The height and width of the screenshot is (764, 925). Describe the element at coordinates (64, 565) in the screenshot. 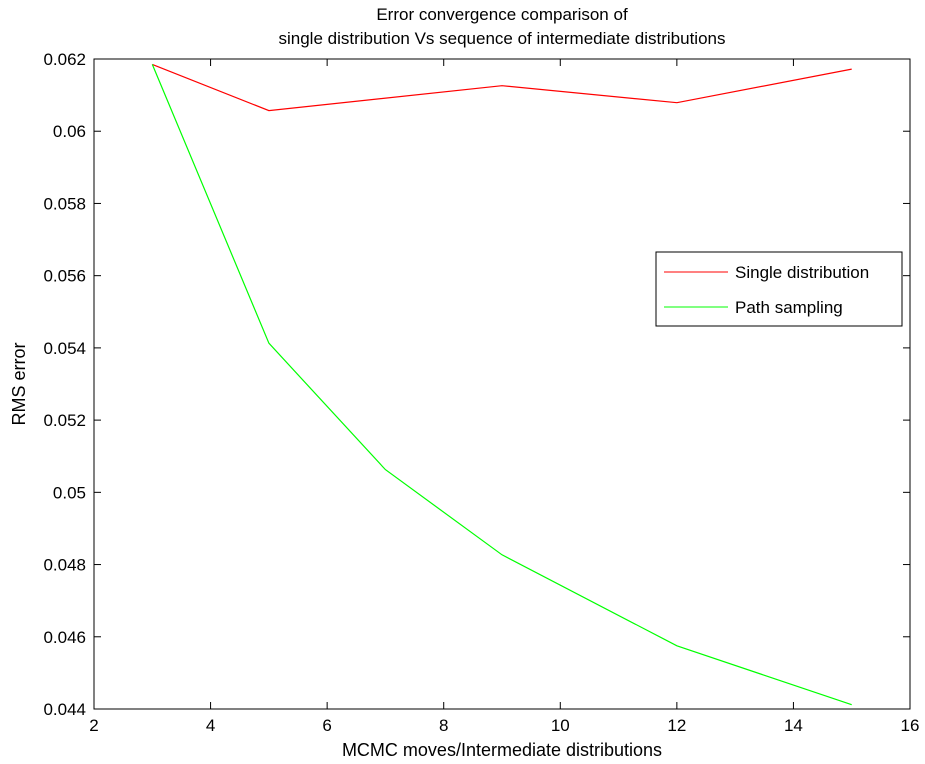

I see `y-tick-label: 0.048` at that location.